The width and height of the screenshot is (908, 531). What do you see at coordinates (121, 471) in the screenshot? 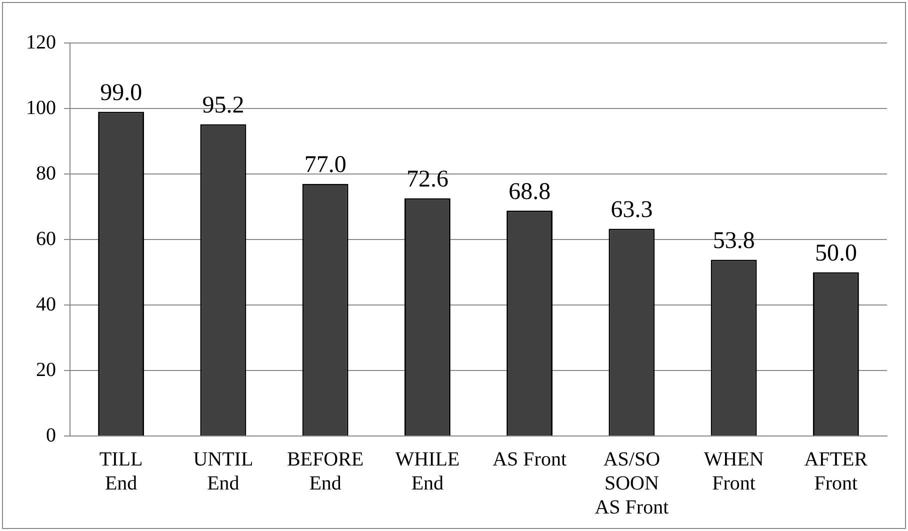
I see `x-tick-label: TILL End` at bounding box center [121, 471].